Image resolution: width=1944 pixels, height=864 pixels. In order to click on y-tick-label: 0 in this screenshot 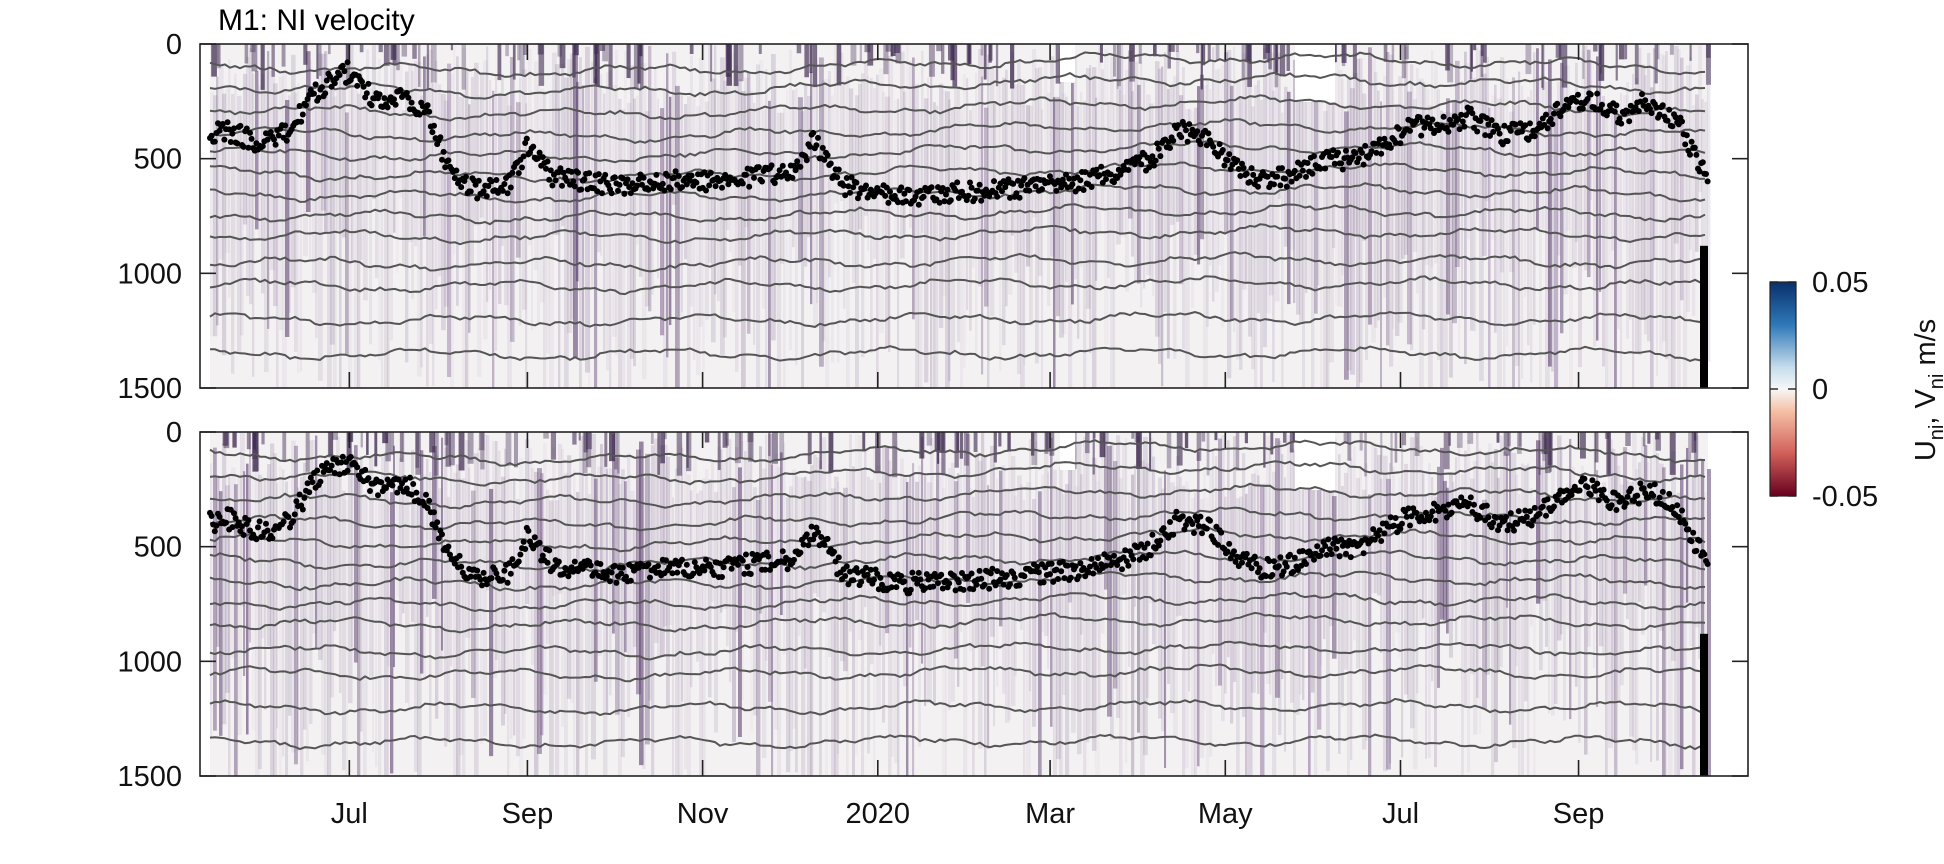, I will do `click(174, 433)`.